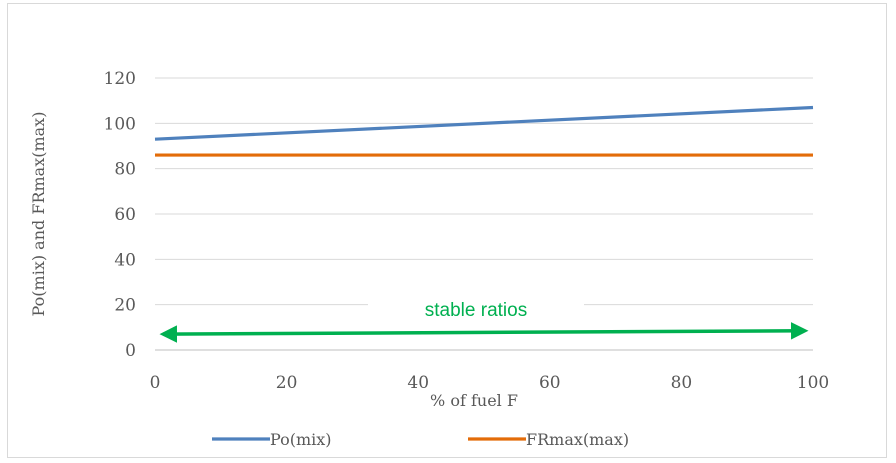 This screenshot has width=896, height=463. I want to click on annotation: stable ratios, so click(484, 319).